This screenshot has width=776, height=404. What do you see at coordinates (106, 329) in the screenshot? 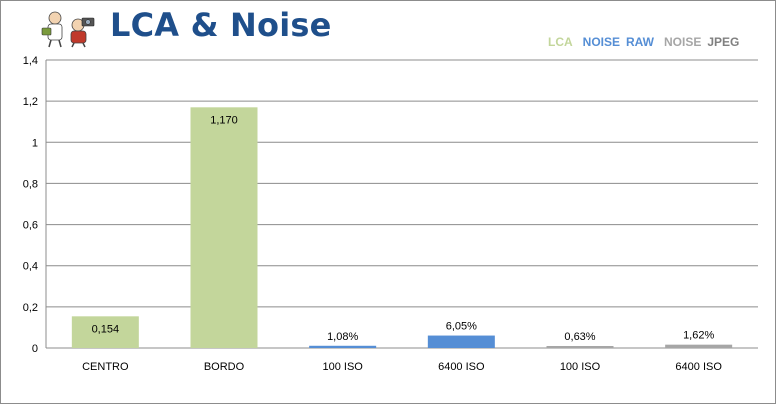
I see `data-label: 0,154` at bounding box center [106, 329].